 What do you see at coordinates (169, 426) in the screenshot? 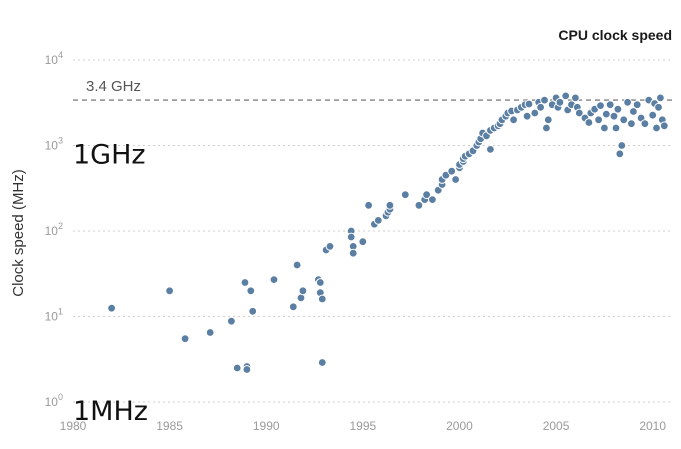
I see `x-tick-label: 1985` at bounding box center [169, 426].